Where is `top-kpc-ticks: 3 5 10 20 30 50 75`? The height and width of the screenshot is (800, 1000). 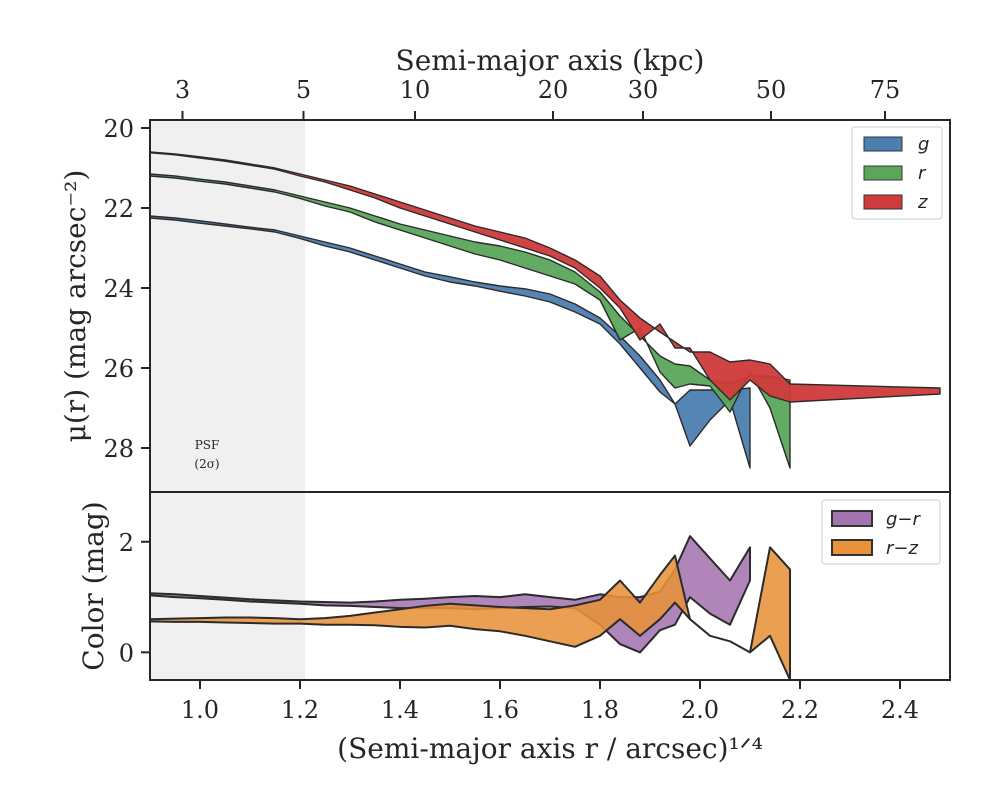
top-kpc-ticks: 3 5 10 20 30 50 75 is located at coordinates (537, 98).